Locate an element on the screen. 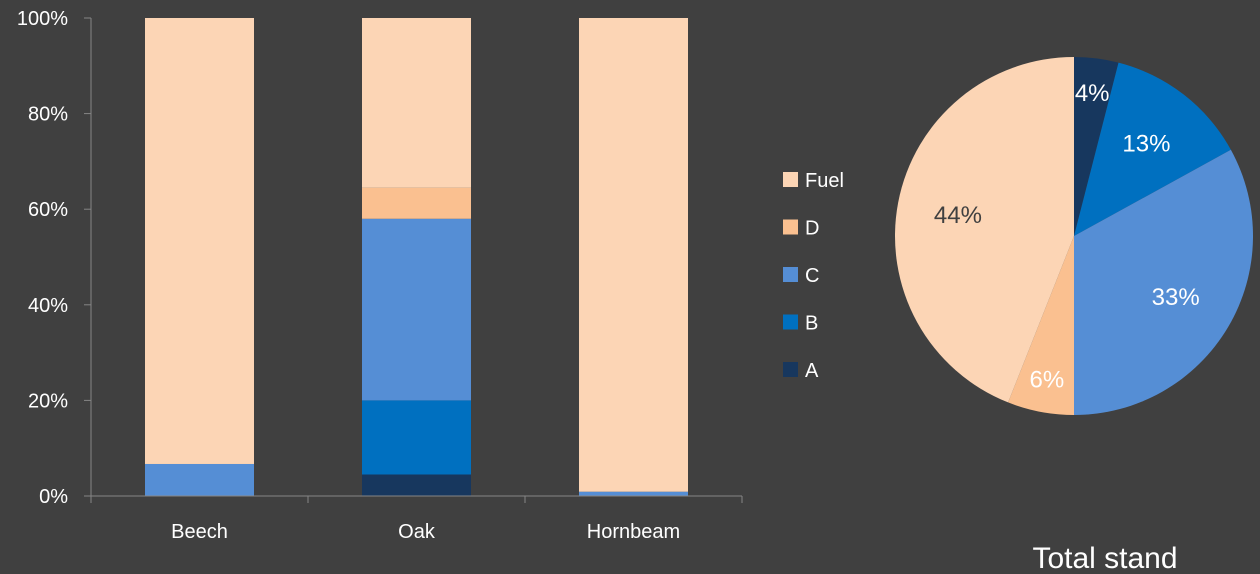  pie-chart-title: Total stand is located at coordinates (1104, 558).